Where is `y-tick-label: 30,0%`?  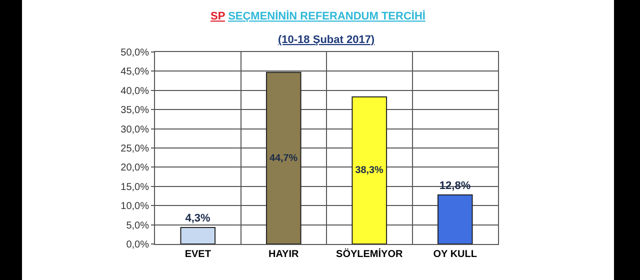
y-tick-label: 30,0% is located at coordinates (135, 130).